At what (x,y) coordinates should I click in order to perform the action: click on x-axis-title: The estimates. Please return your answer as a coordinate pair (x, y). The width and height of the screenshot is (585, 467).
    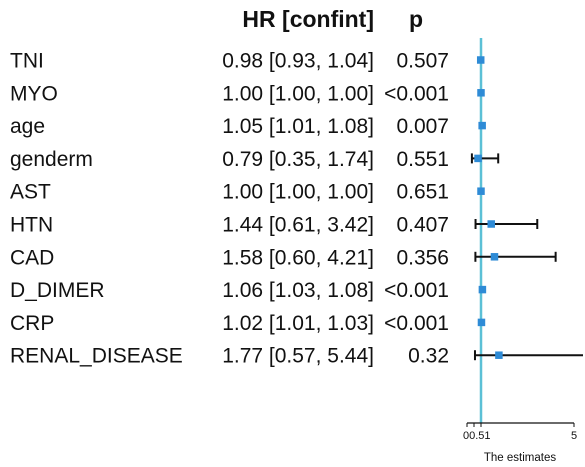
    Looking at the image, I should click on (520, 458).